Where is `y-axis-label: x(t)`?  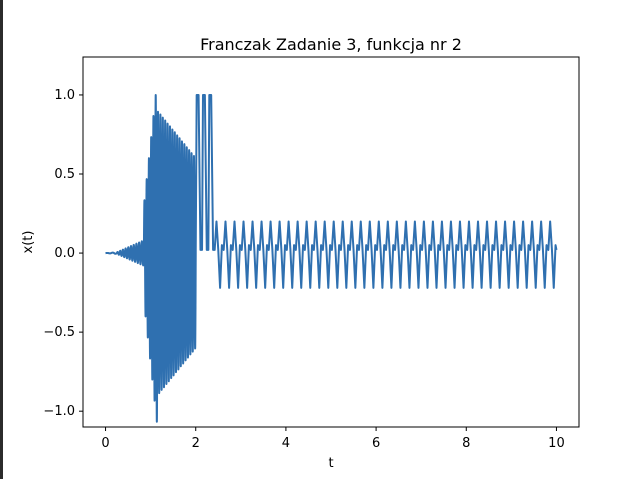 y-axis-label: x(t) is located at coordinates (28, 242).